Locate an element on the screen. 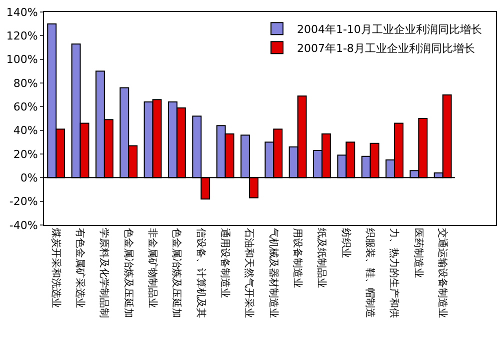 The image size is (504, 347). y-tick-label: -40% is located at coordinates (23, 225).